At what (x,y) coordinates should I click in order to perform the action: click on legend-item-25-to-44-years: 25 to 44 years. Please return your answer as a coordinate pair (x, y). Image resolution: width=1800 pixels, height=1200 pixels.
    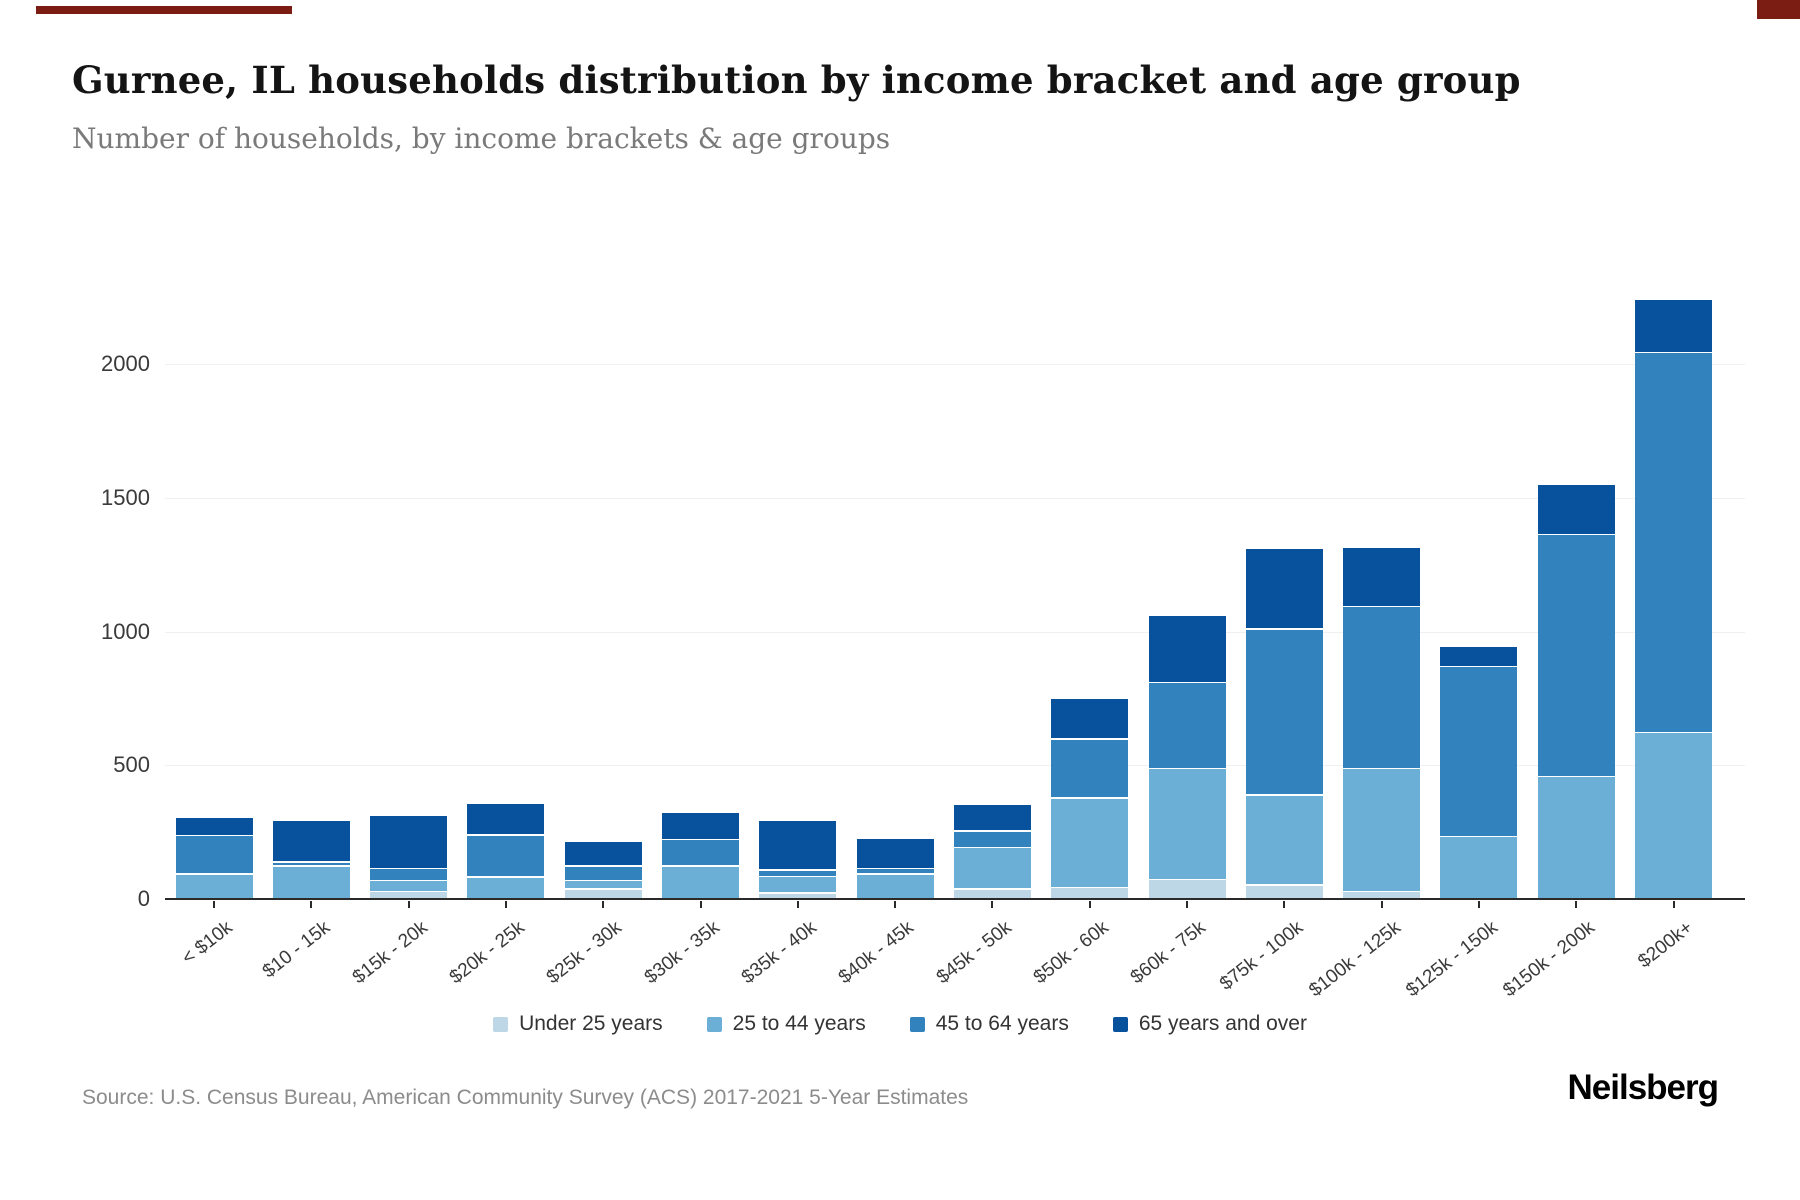
    Looking at the image, I should click on (786, 1024).